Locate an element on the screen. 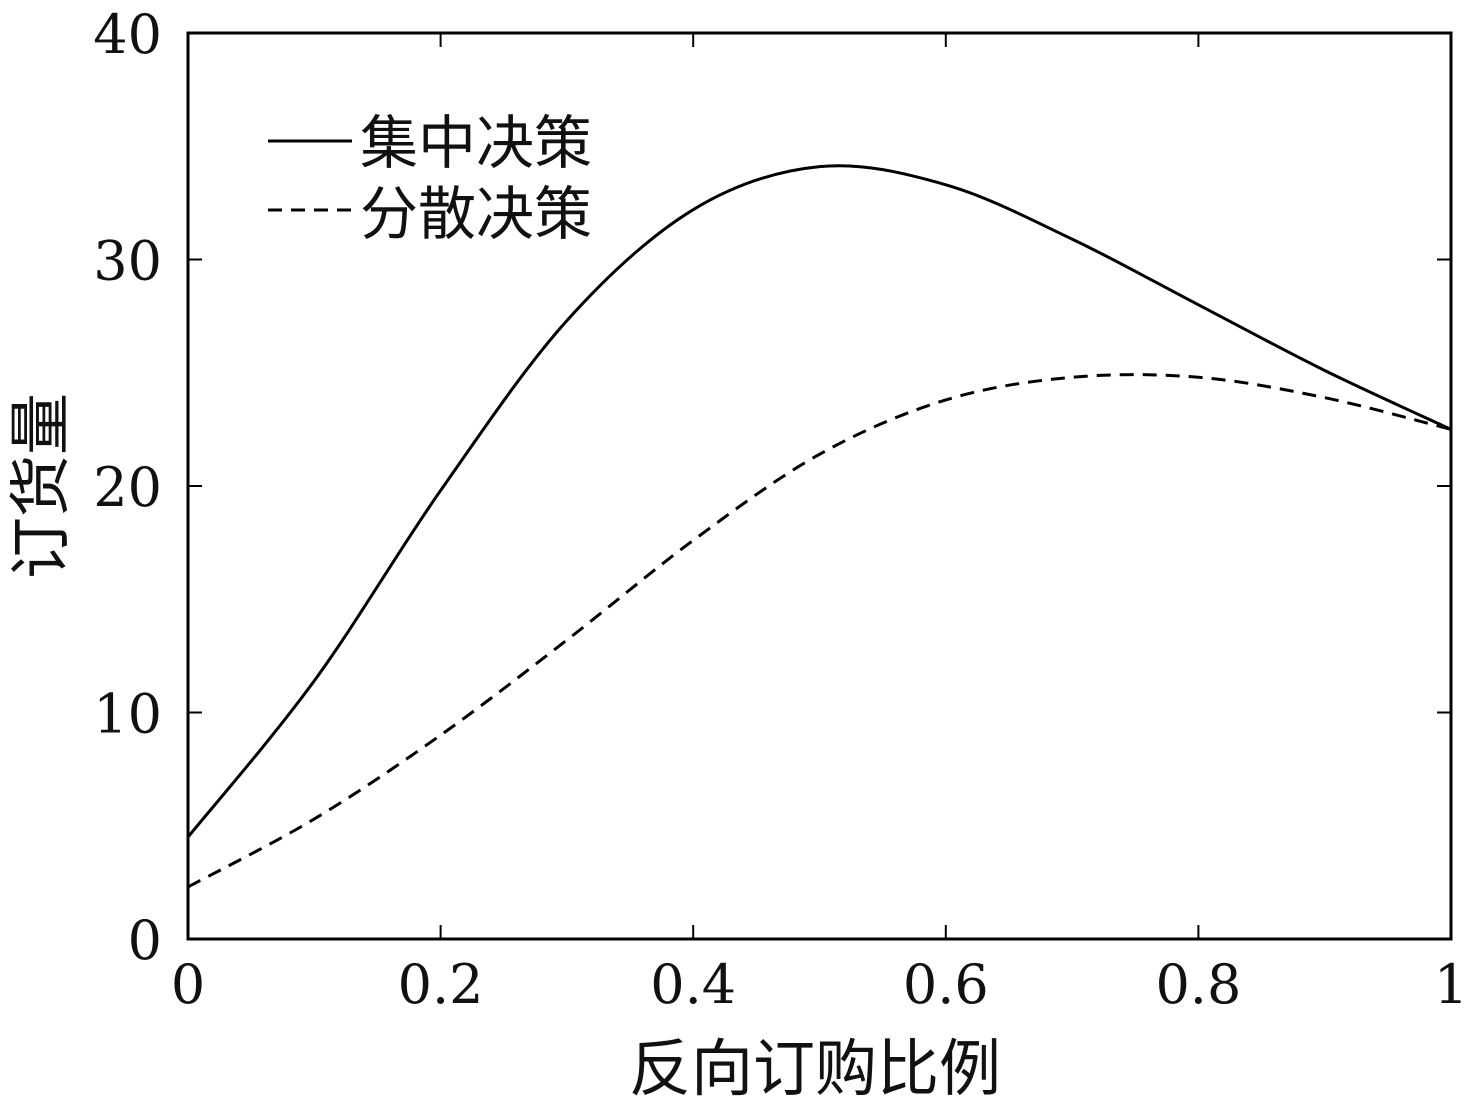 This screenshot has width=1468, height=1100. x-tick-label: 0 is located at coordinates (188, 984).